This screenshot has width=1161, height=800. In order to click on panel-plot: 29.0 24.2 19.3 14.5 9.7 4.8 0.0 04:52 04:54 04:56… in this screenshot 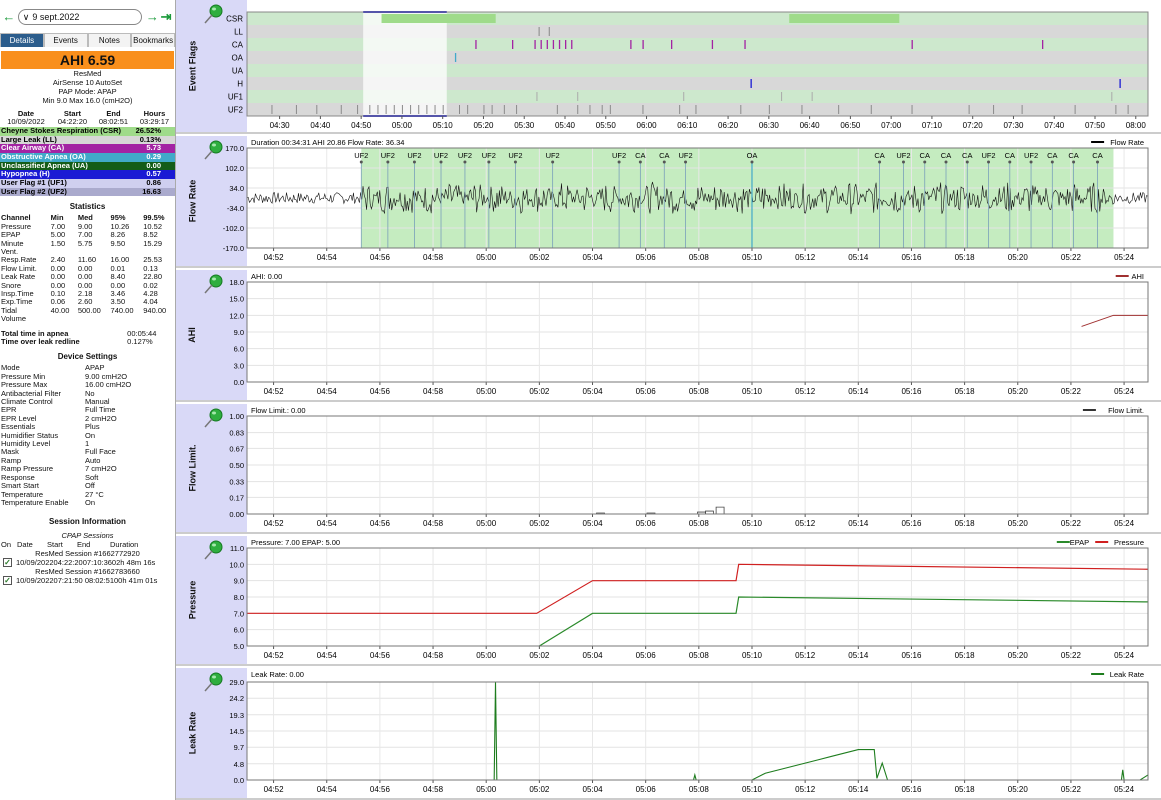, I will do `click(689, 732)`.